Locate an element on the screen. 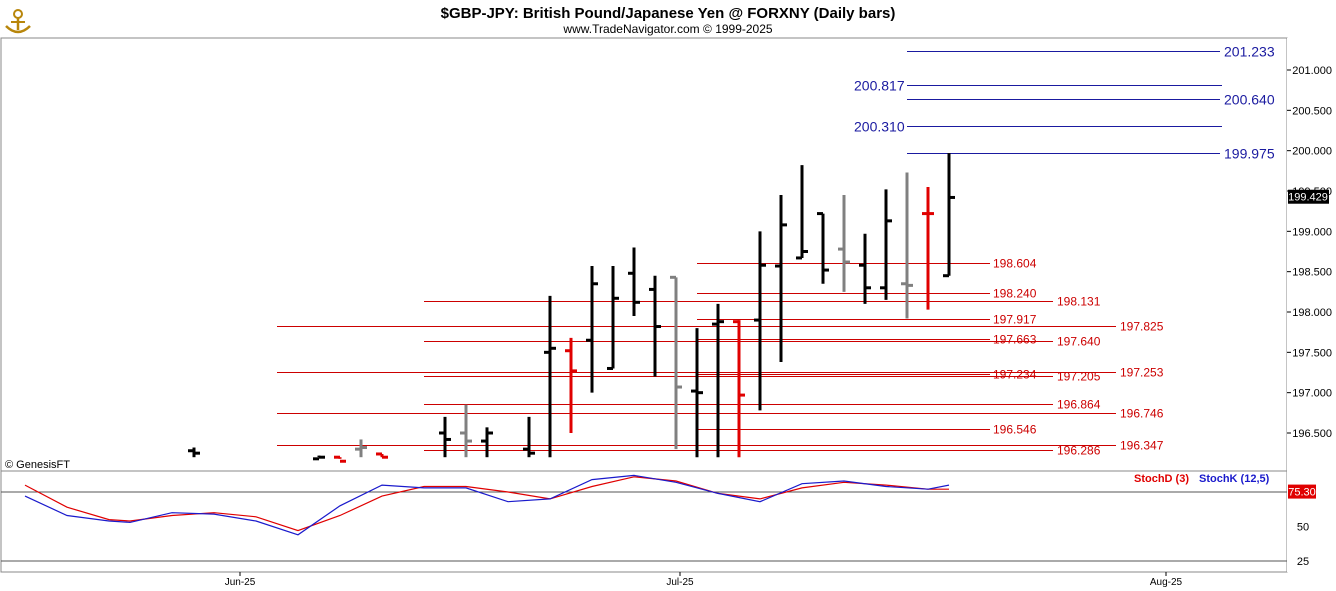 This screenshot has height=591, width=1336. anchor-logo-icon is located at coordinates (18, 21).